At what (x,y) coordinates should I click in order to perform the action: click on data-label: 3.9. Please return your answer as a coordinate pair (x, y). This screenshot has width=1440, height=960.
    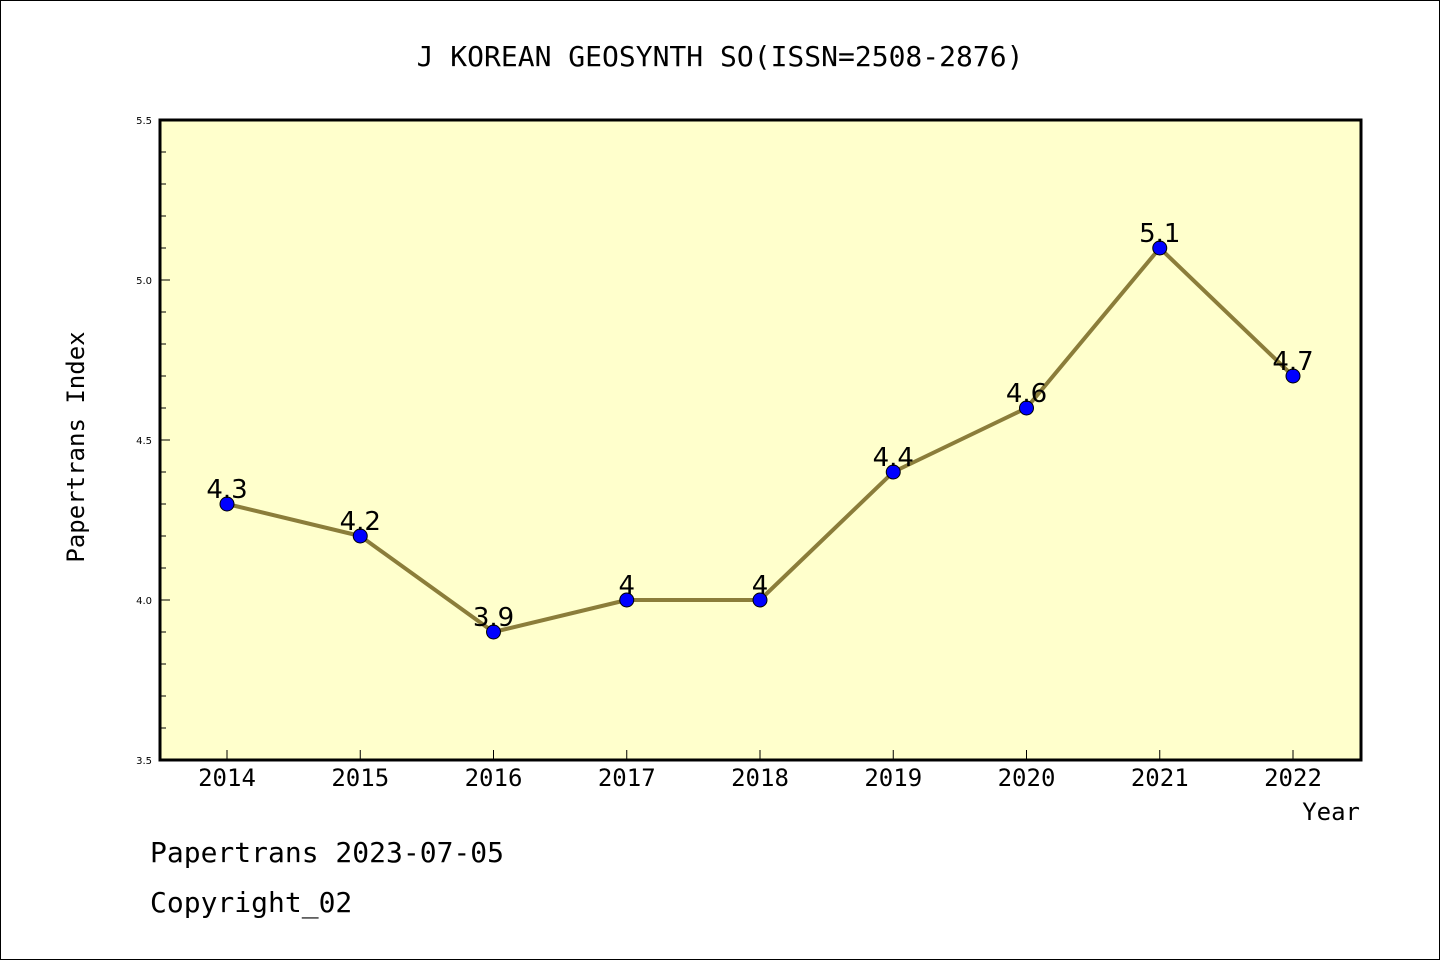
    Looking at the image, I should click on (493, 618).